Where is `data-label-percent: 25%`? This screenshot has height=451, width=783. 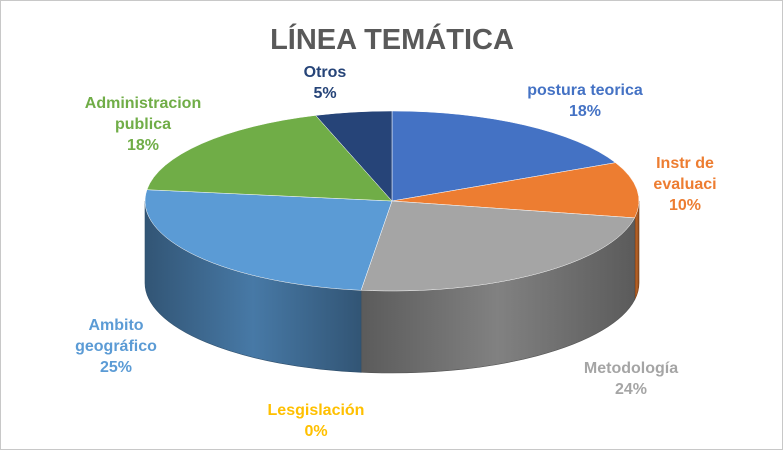
data-label-percent: 25% is located at coordinates (116, 367).